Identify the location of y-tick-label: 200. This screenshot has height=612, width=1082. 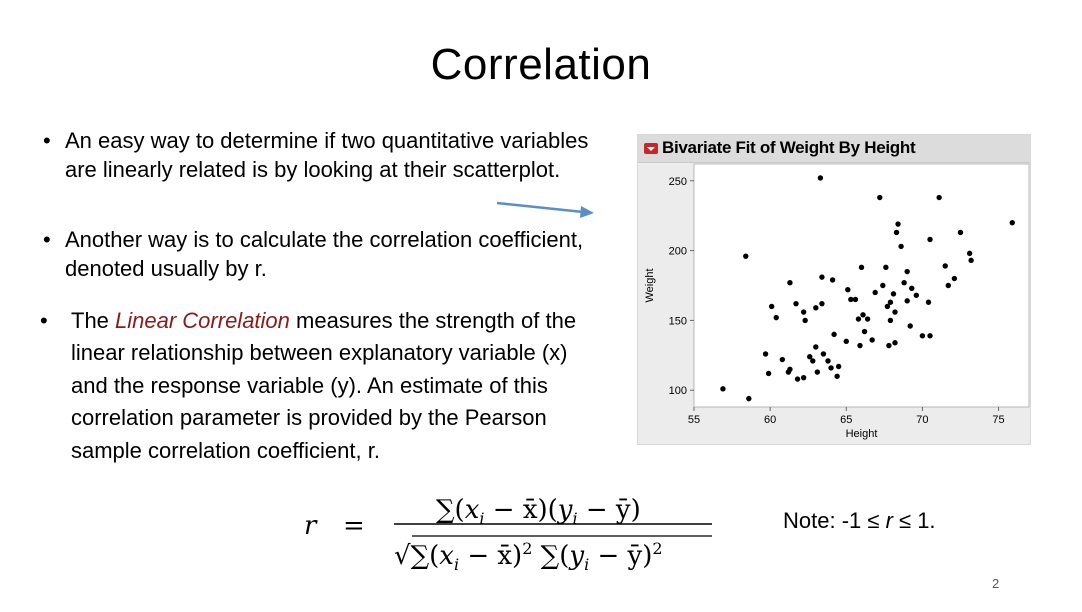
(678, 252).